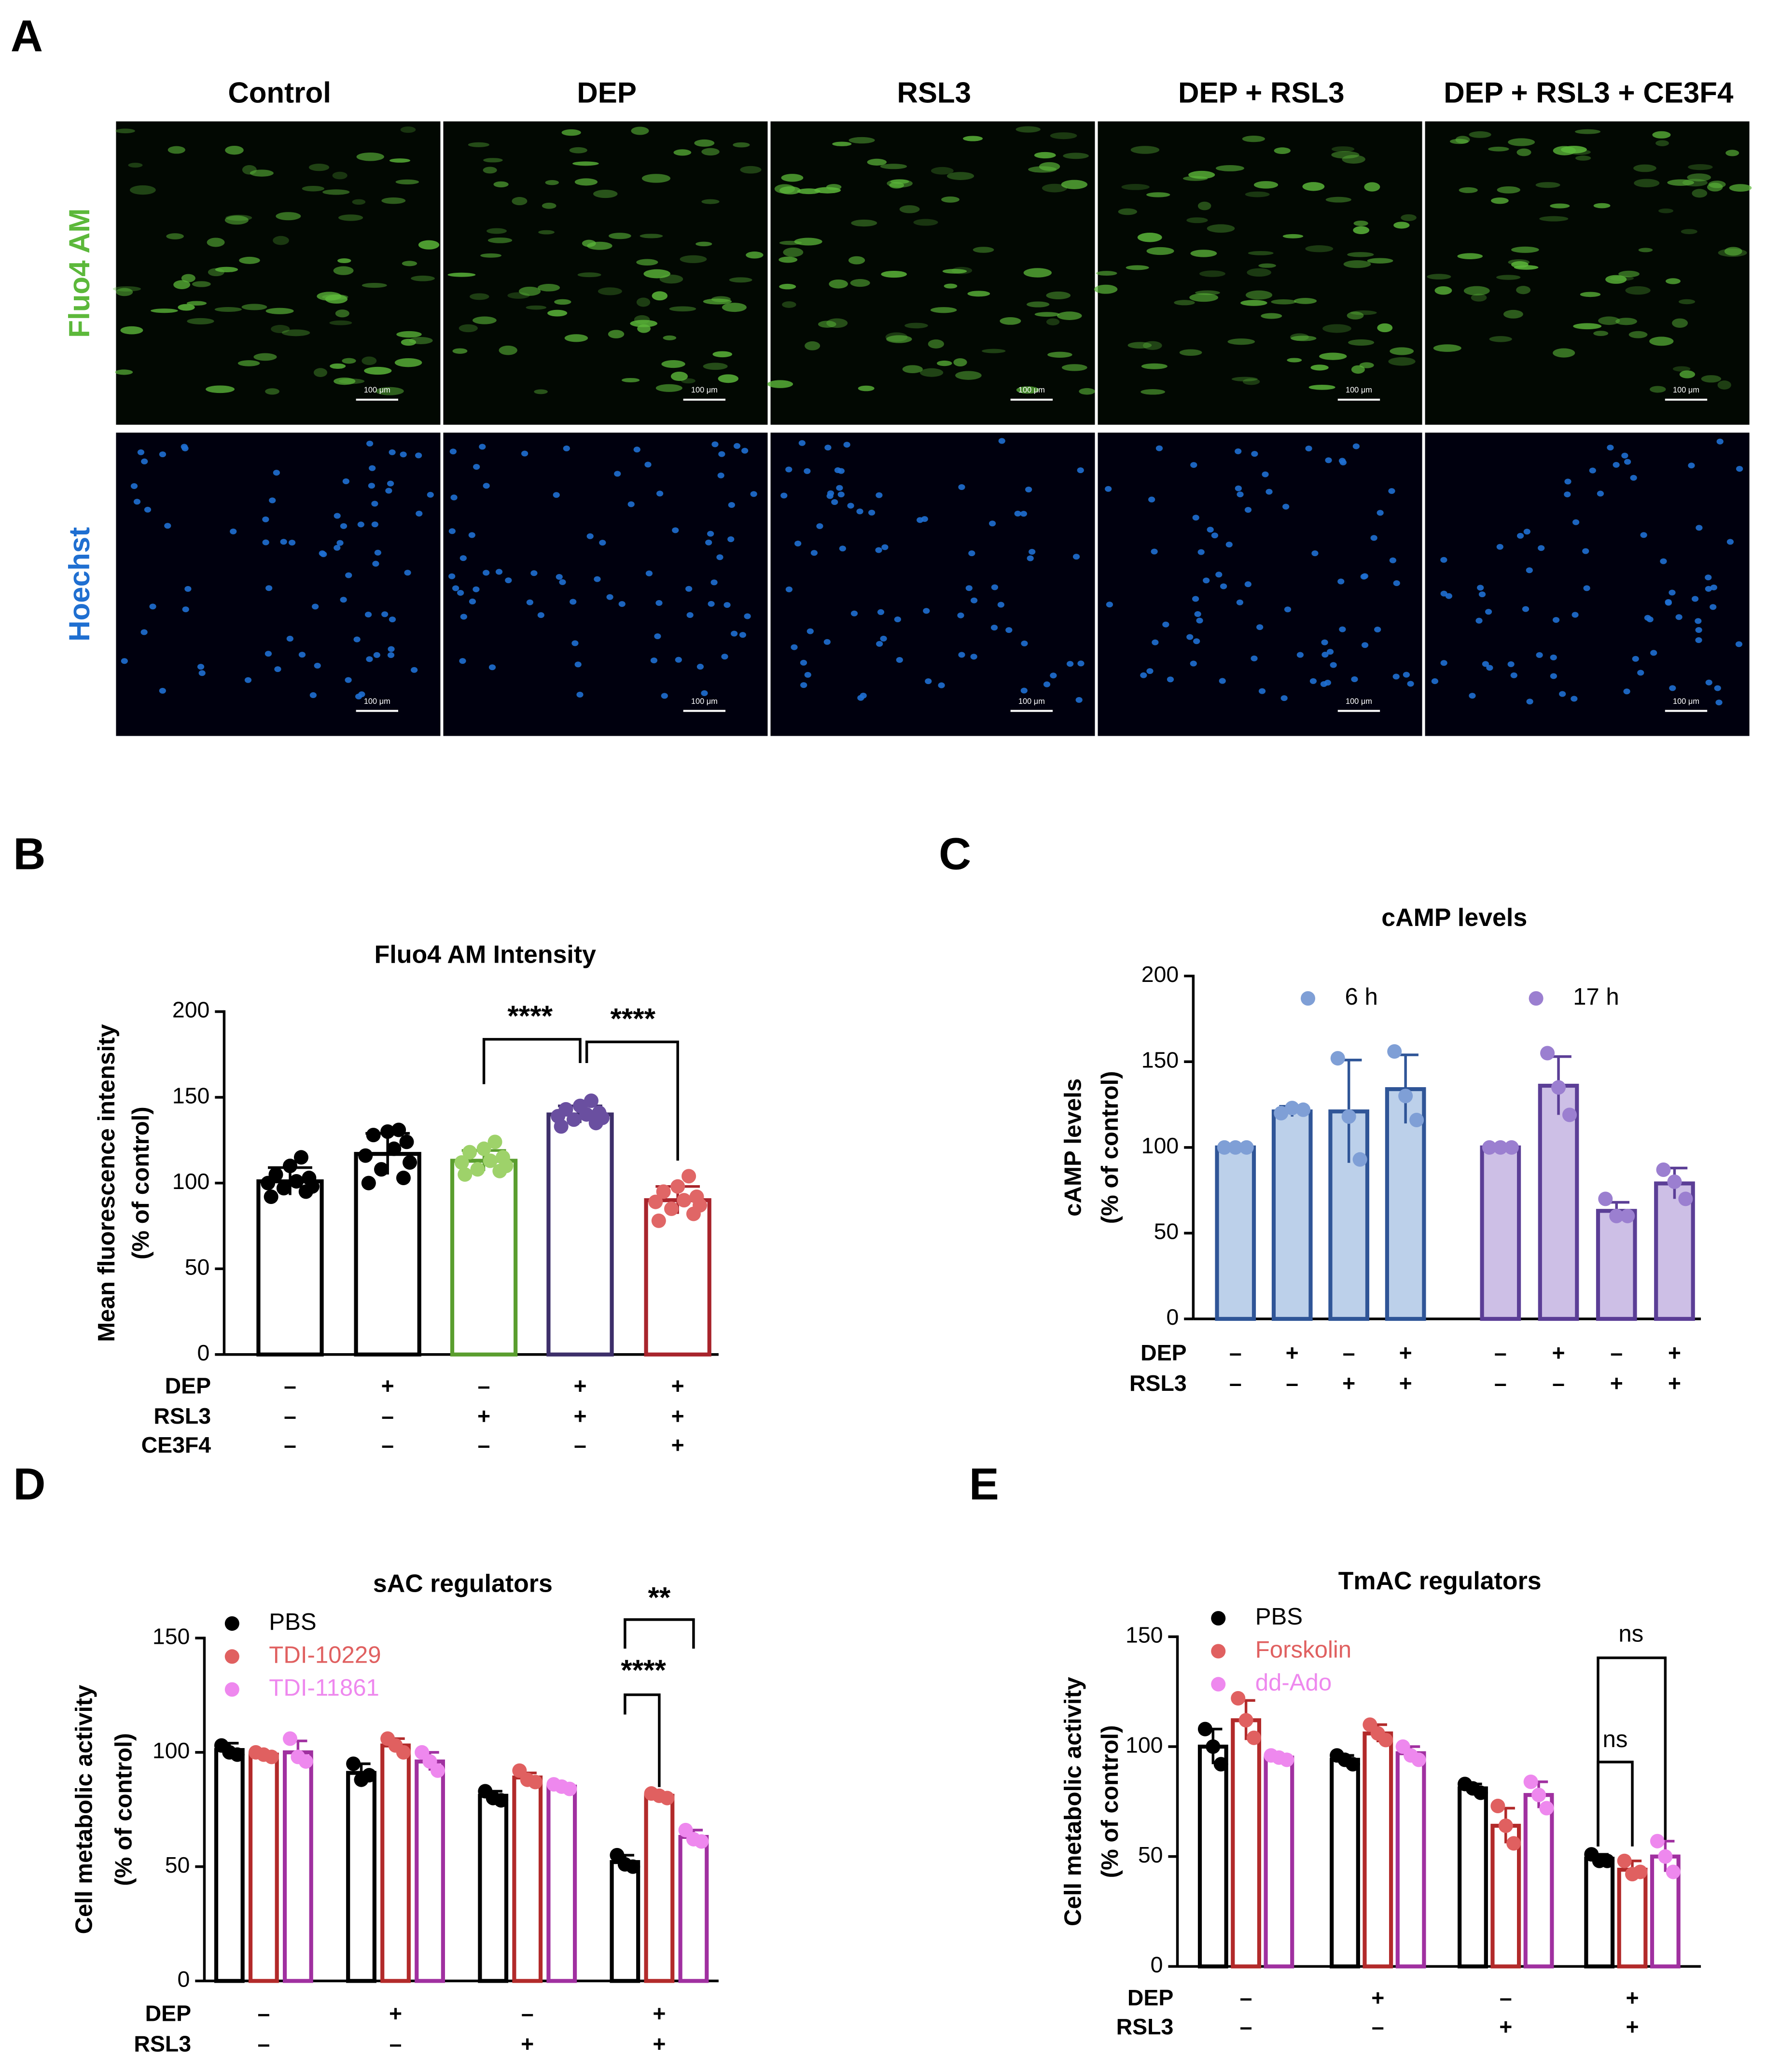 The width and height of the screenshot is (1780, 2072). I want to click on condition-label: DEP, so click(1163, 1353).